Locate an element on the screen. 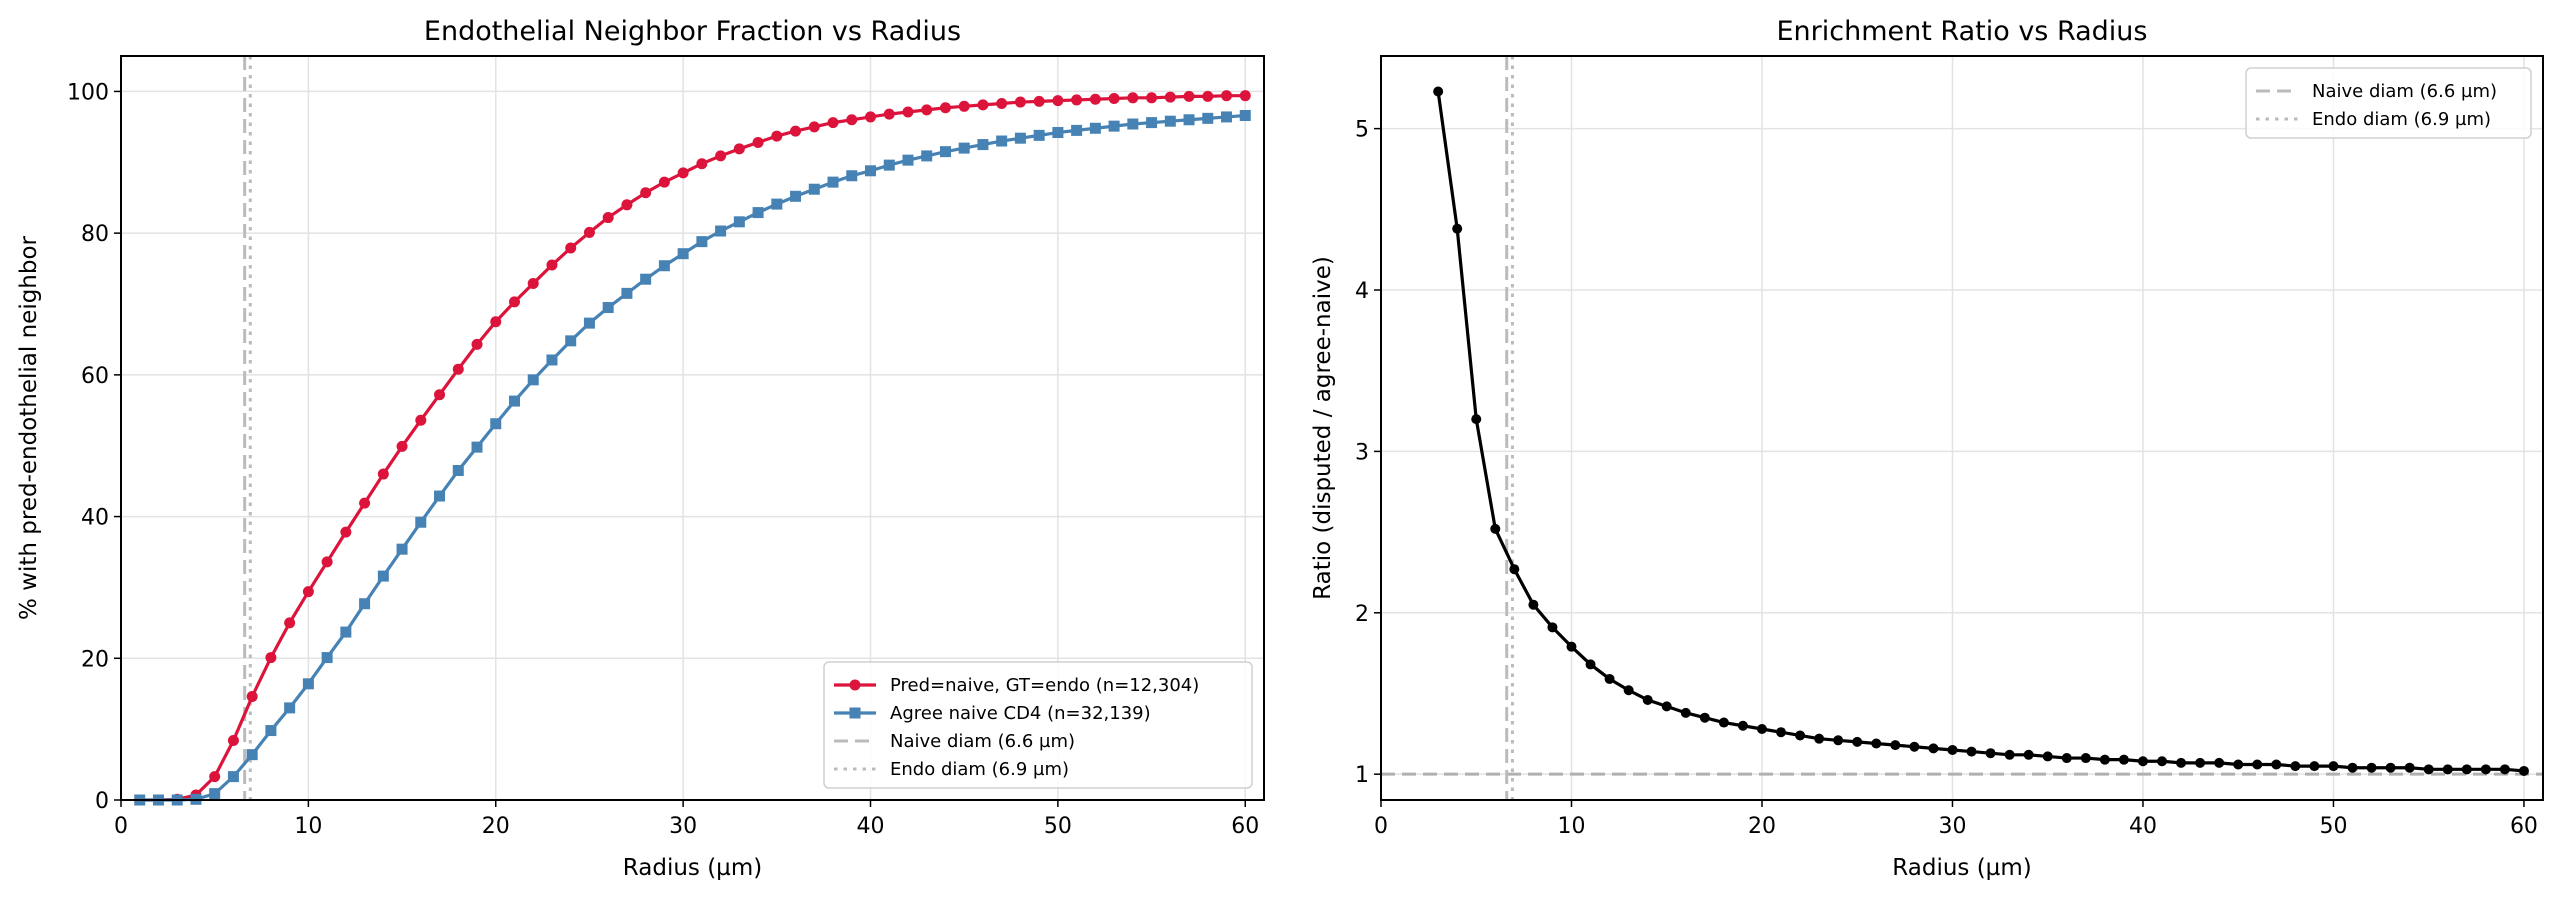  left-legend-label: Naive diam (6.6 µm) is located at coordinates (982, 741).